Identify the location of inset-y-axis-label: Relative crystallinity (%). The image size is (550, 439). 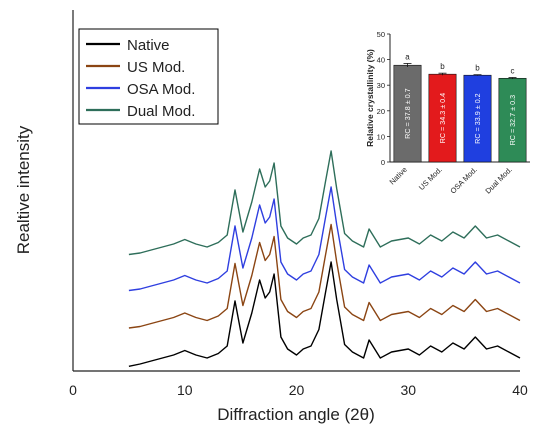
(370, 98).